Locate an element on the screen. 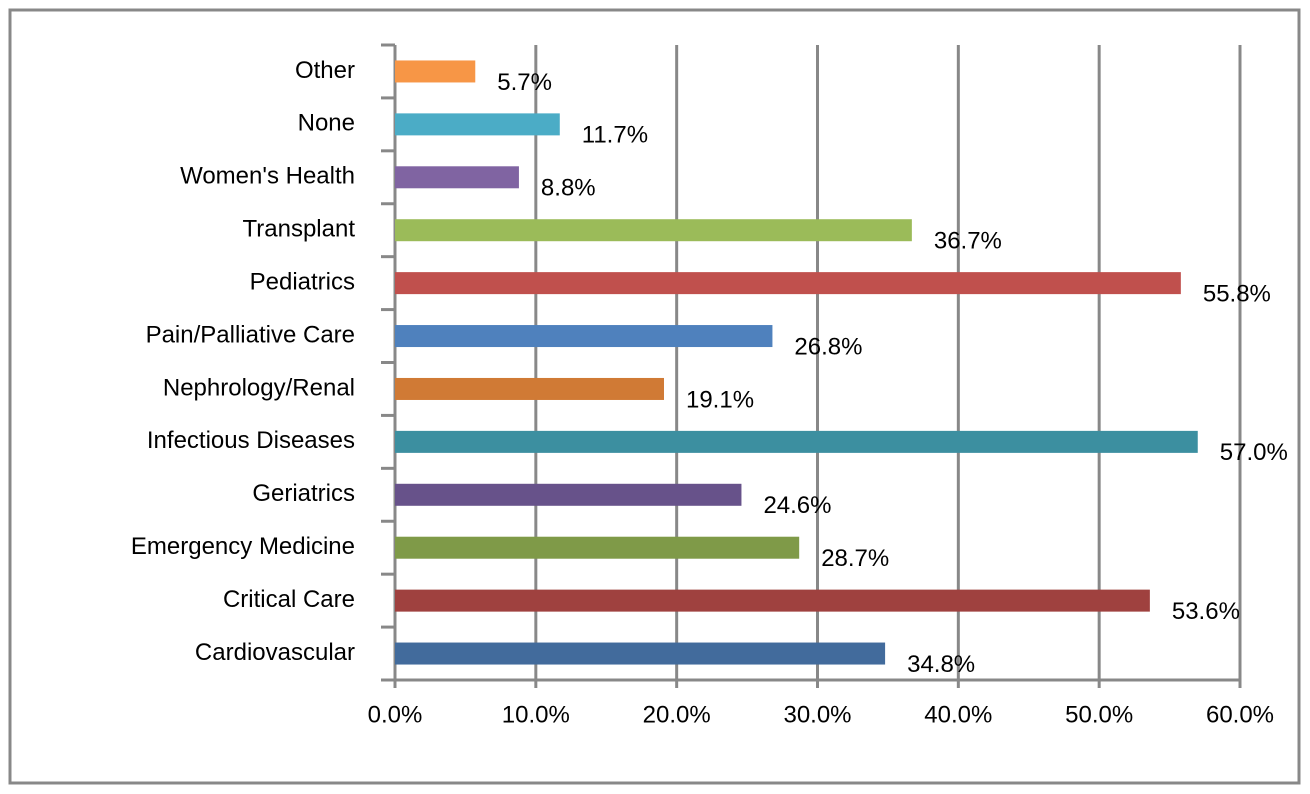 This screenshot has width=1310, height=794. value-label: 53.6% is located at coordinates (1206, 611).